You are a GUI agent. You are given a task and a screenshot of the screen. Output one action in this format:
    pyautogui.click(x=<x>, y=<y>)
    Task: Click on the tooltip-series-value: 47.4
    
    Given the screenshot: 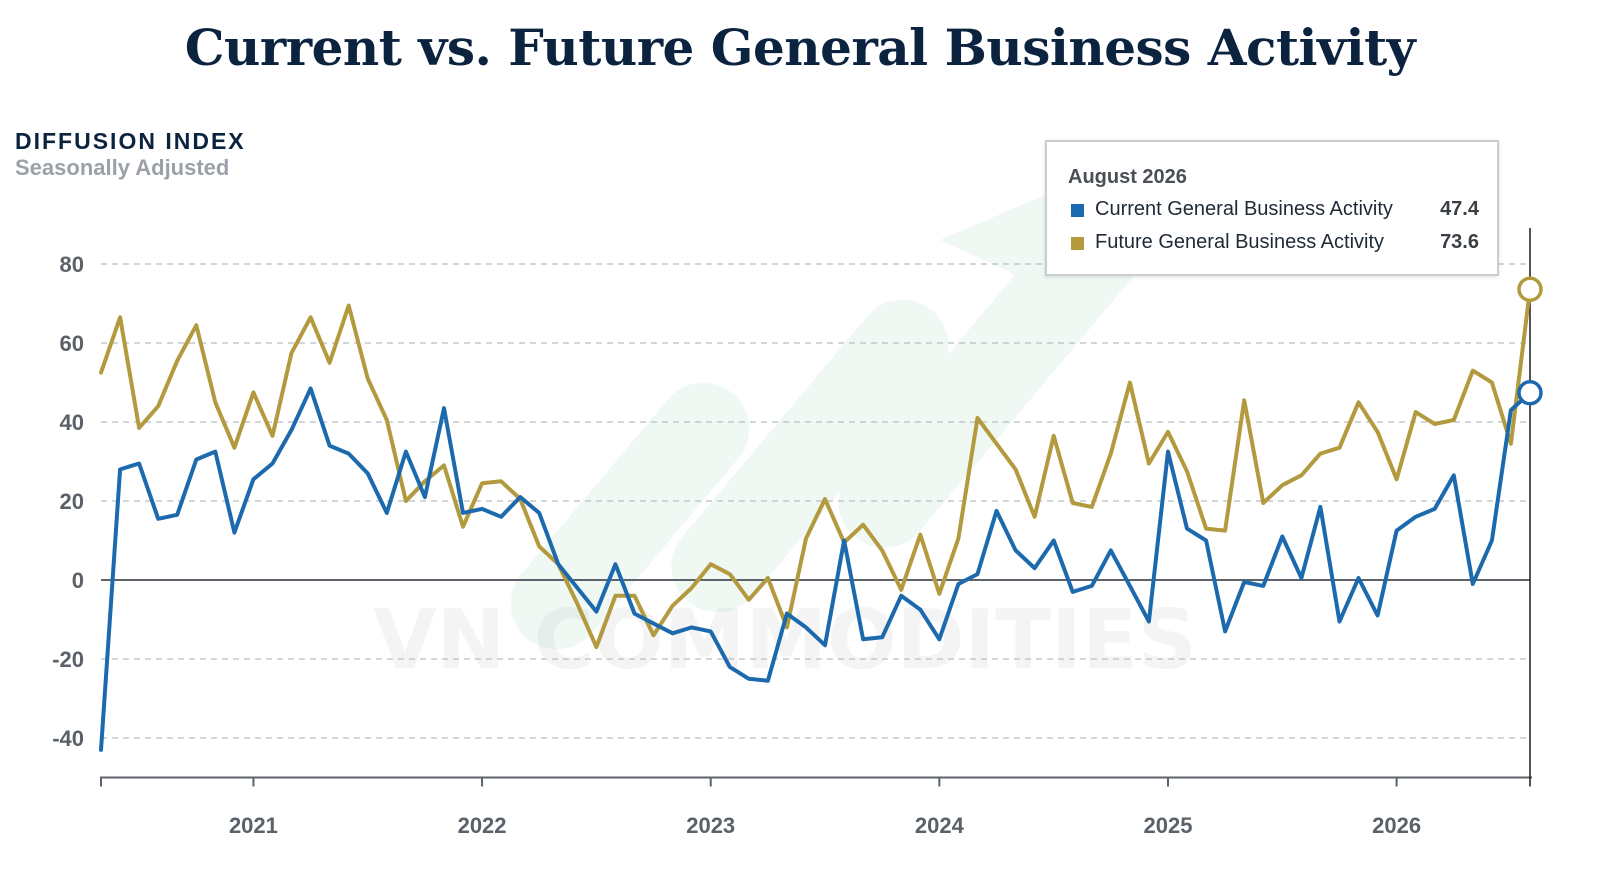 What is the action you would take?
    pyautogui.click(x=1459, y=209)
    